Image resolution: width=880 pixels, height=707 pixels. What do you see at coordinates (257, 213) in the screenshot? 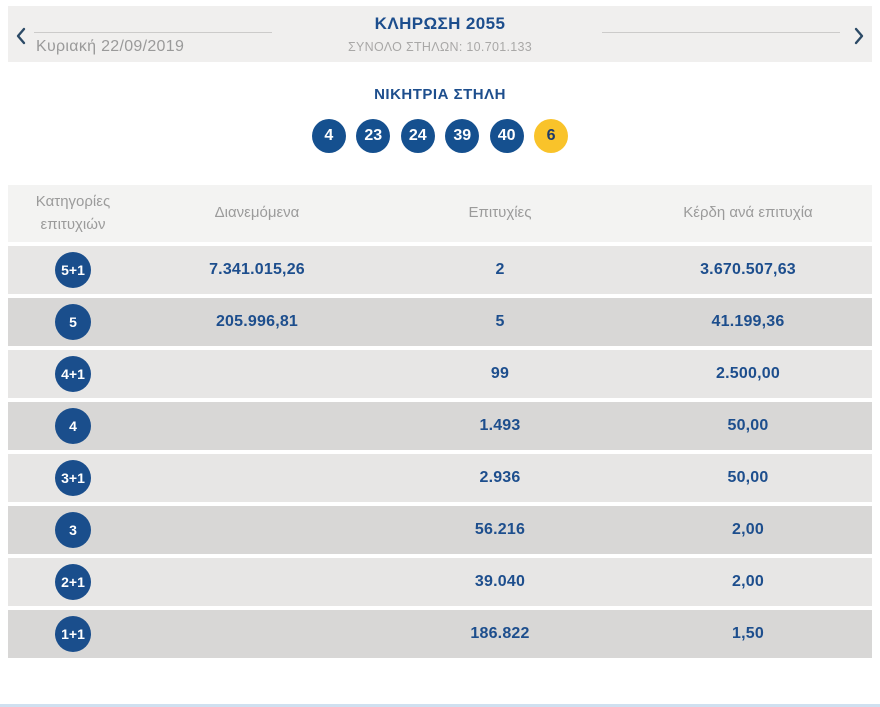
I see `column-header-distributed: Διανεμόμενα` at bounding box center [257, 213].